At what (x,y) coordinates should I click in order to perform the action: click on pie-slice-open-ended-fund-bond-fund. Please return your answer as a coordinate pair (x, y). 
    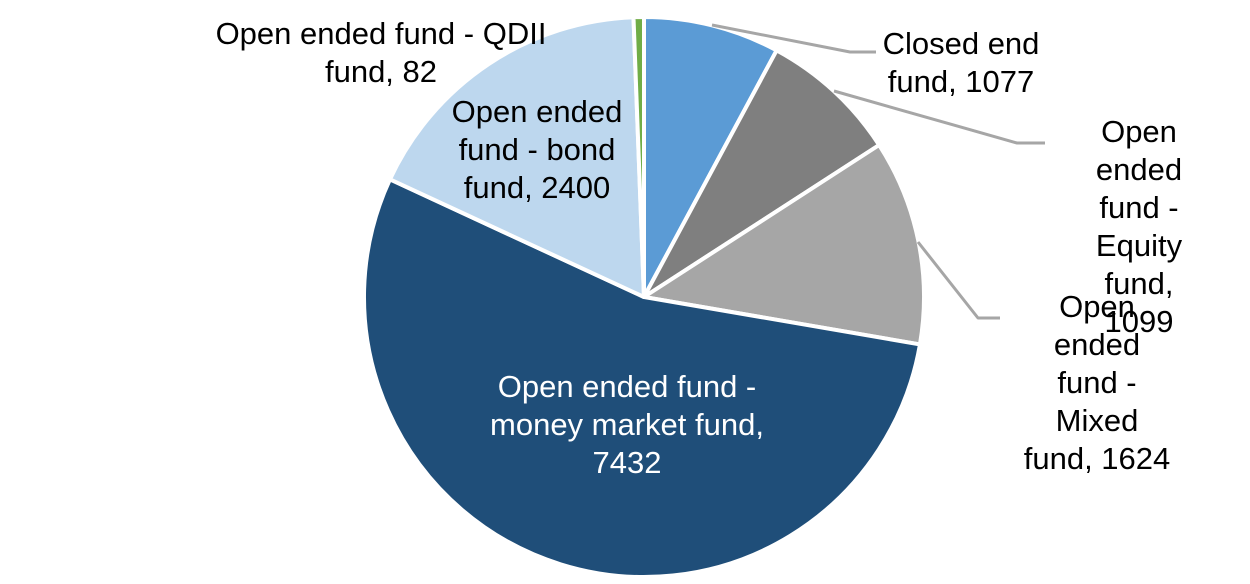
    Looking at the image, I should click on (516, 157).